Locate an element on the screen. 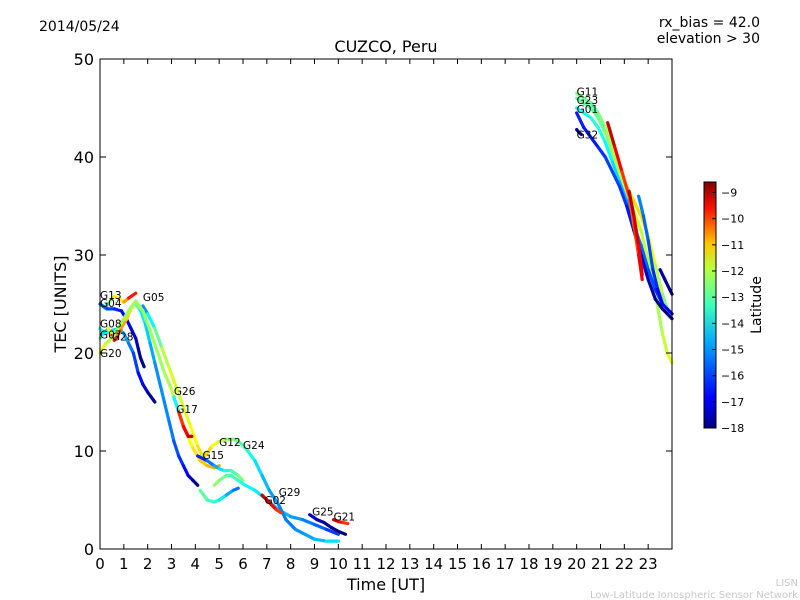 The height and width of the screenshot is (600, 800). series-g12 is located at coordinates (219, 495).